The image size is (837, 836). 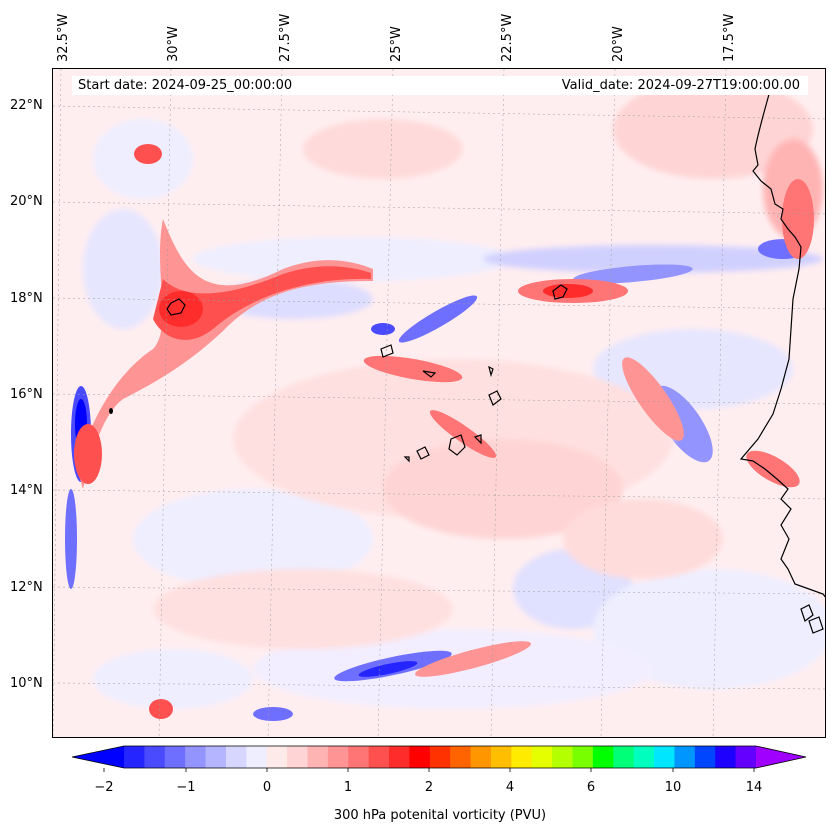 What do you see at coordinates (618, 44) in the screenshot?
I see `lon-label-20w: 20°W` at bounding box center [618, 44].